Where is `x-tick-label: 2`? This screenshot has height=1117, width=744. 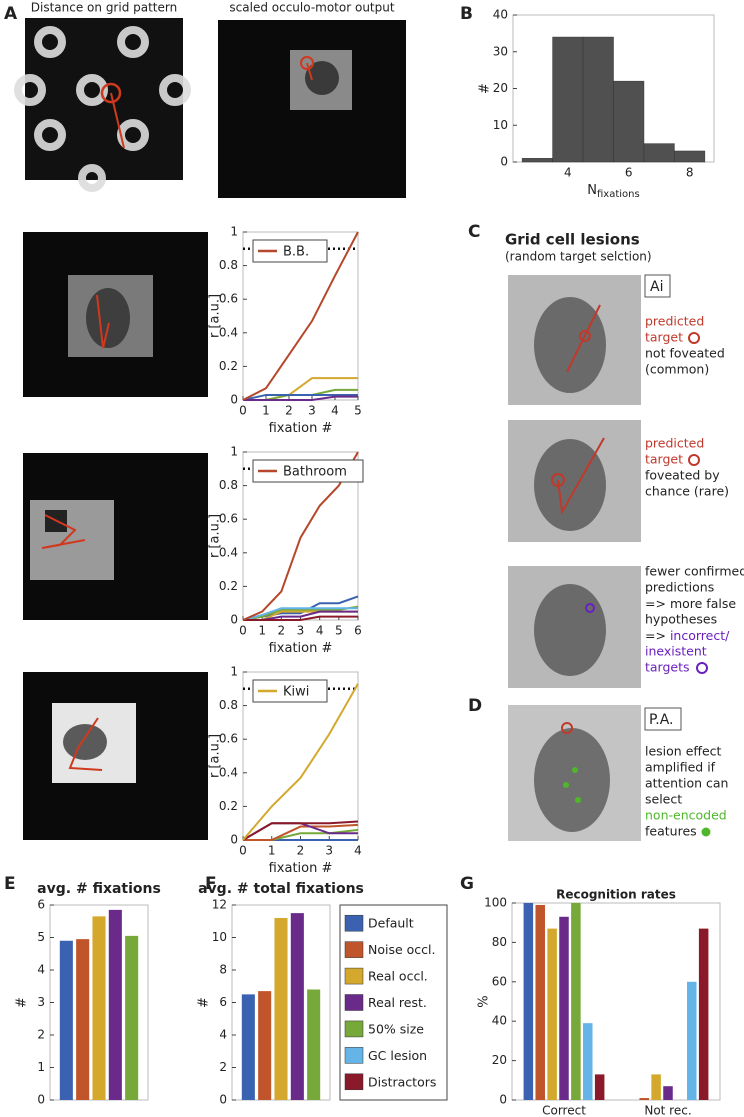 x-tick-label: 2 is located at coordinates (282, 631).